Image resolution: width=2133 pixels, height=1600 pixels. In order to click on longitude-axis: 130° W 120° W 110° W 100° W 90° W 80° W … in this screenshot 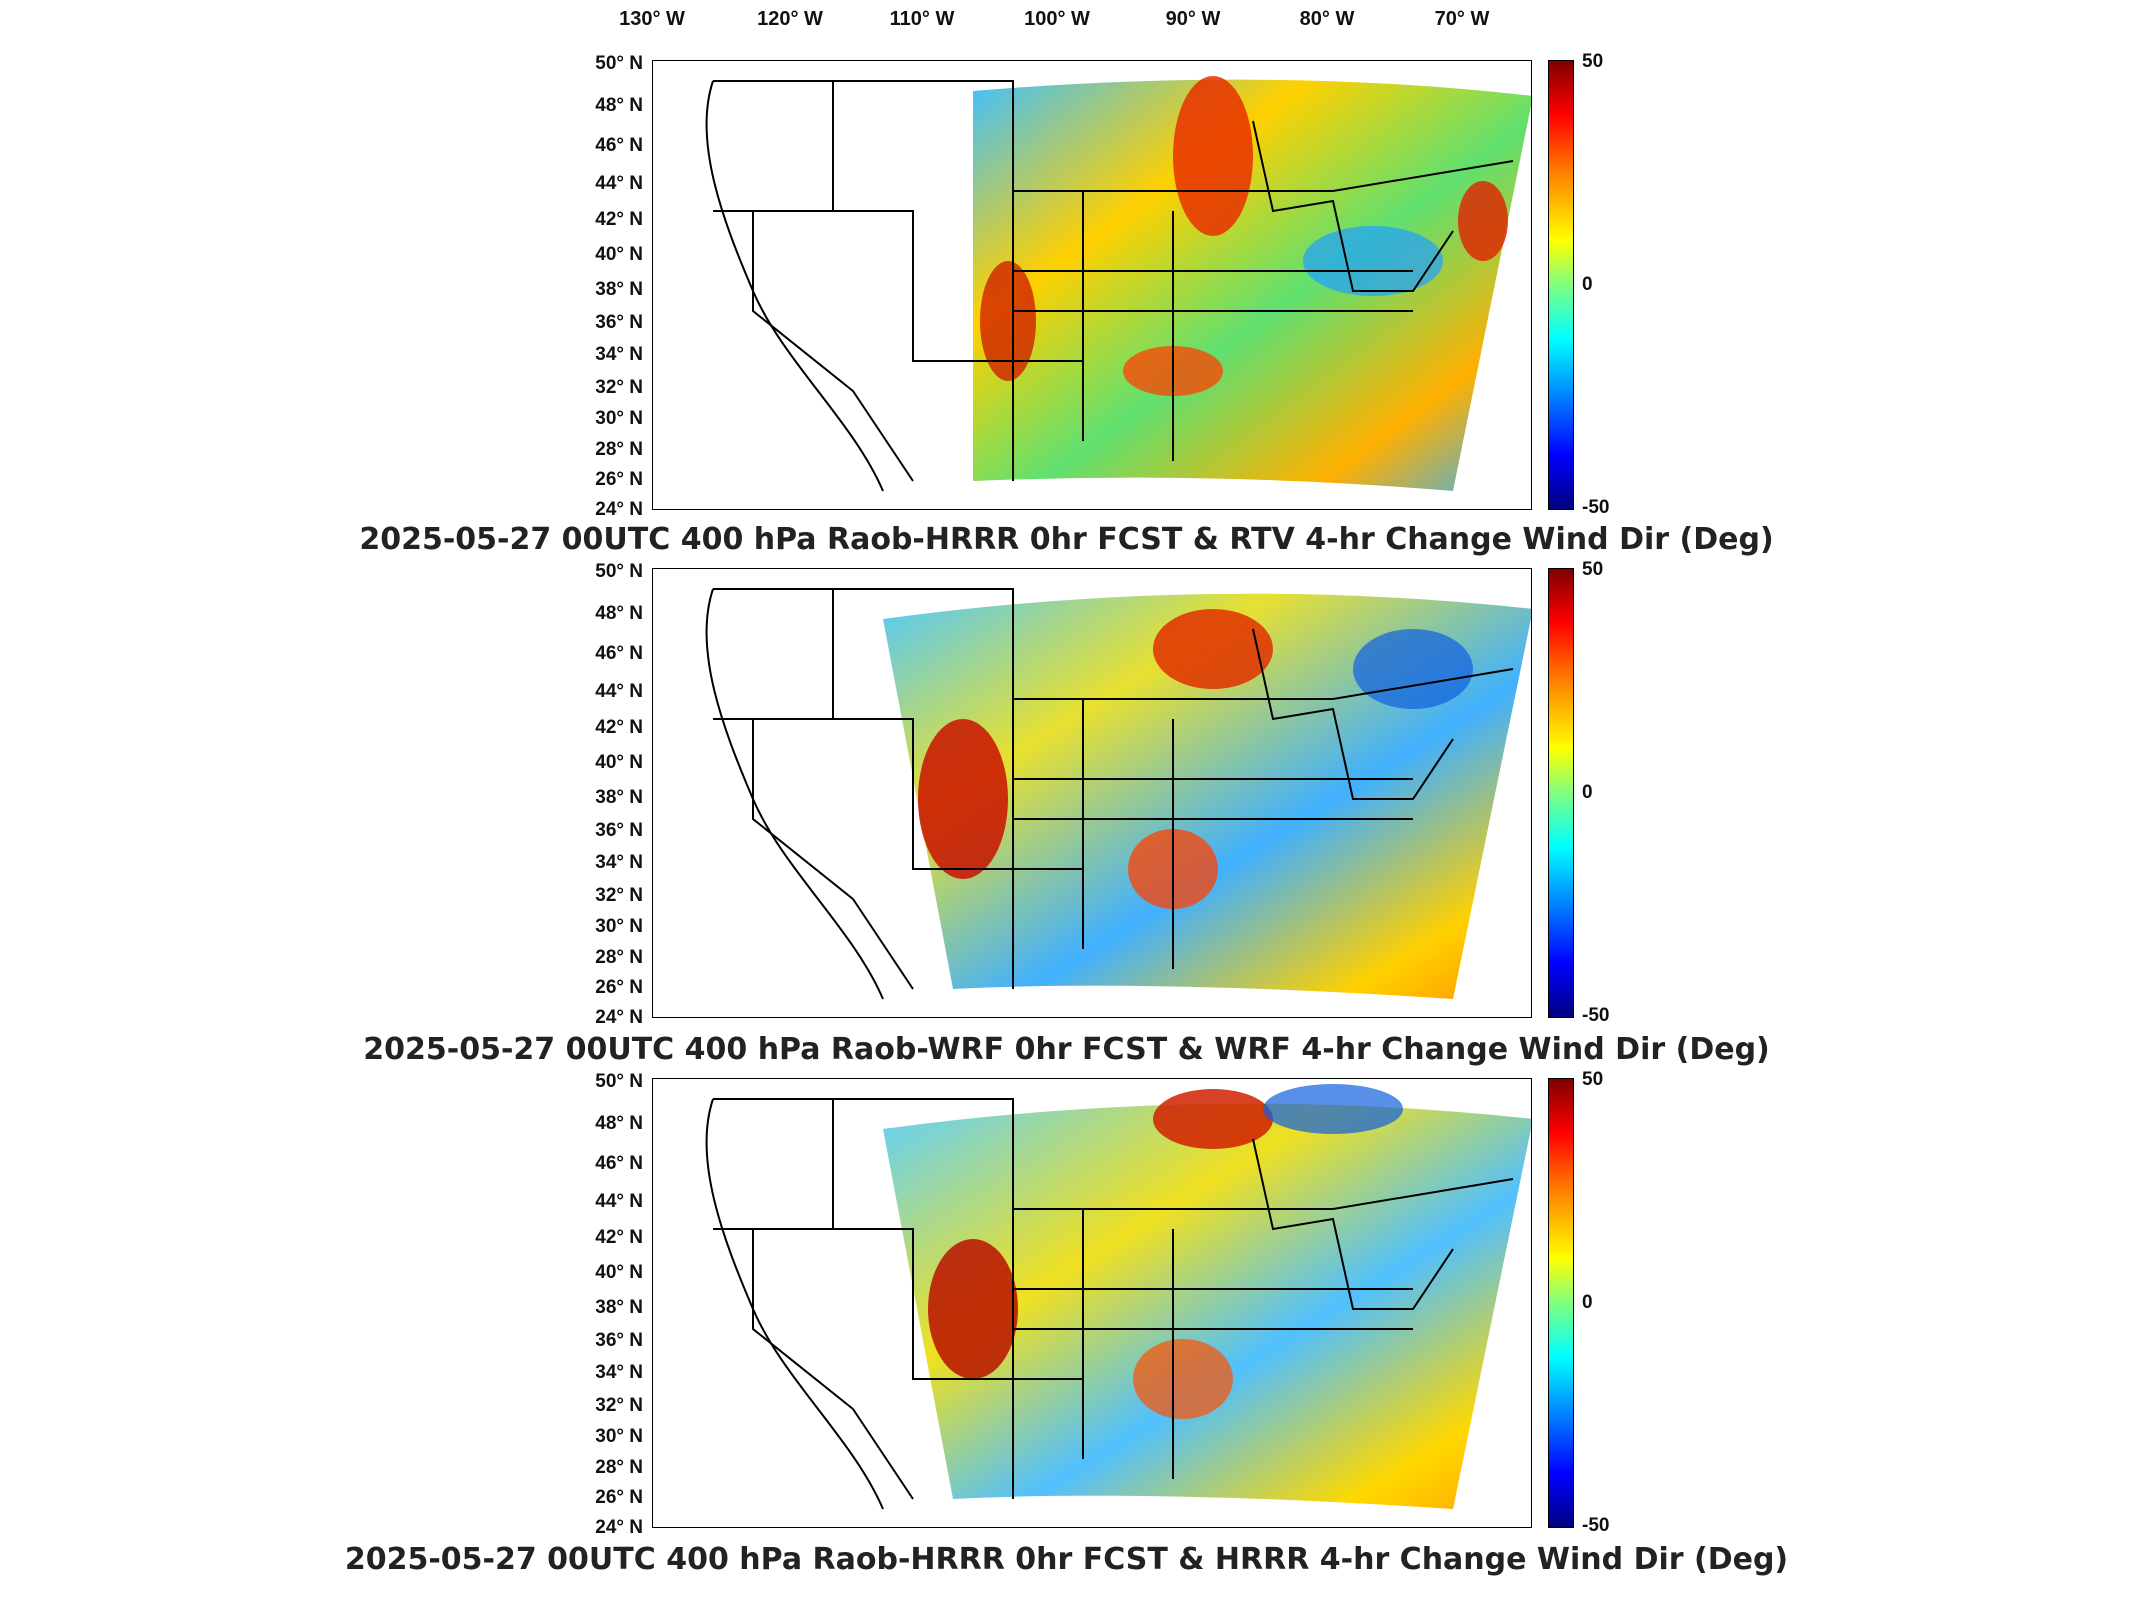, I will do `click(1066, 20)`.